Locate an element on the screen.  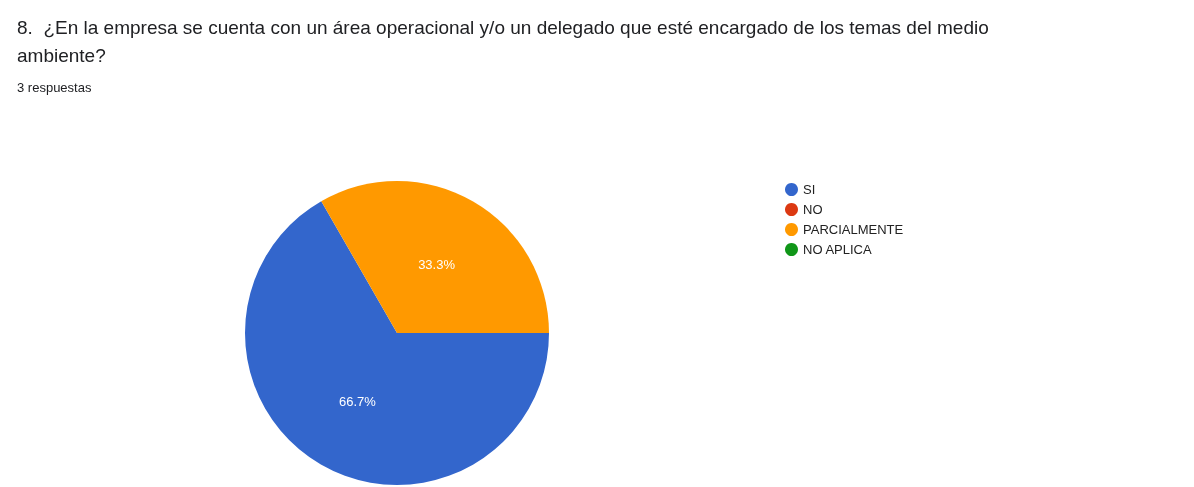
legend-label: SI is located at coordinates (809, 189).